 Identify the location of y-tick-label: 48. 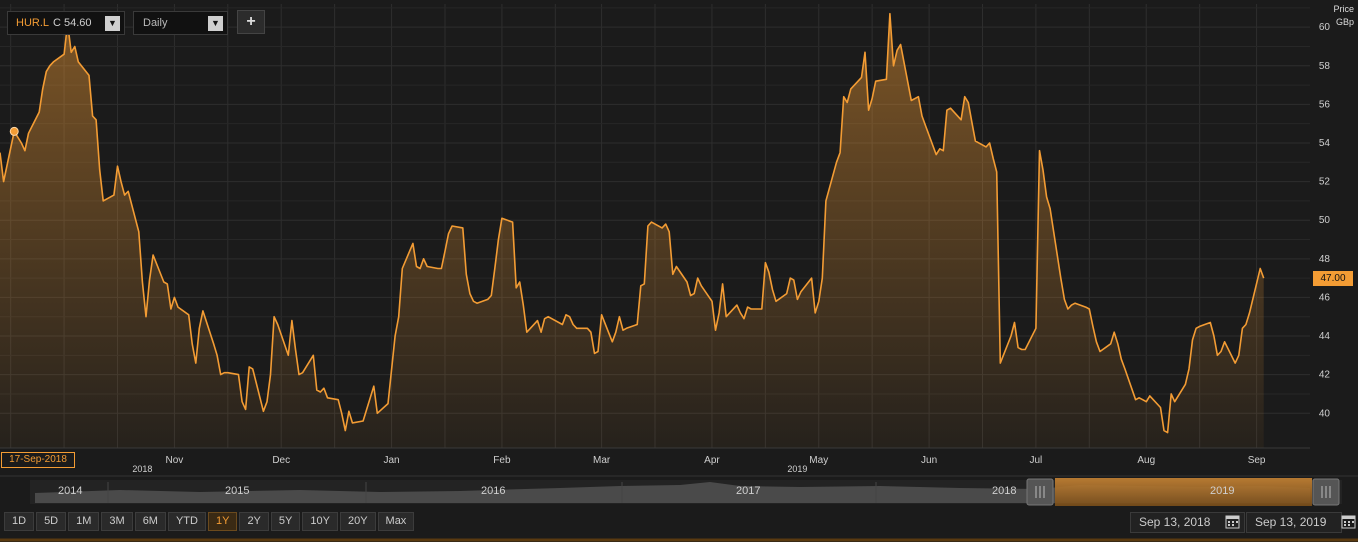
(1325, 259).